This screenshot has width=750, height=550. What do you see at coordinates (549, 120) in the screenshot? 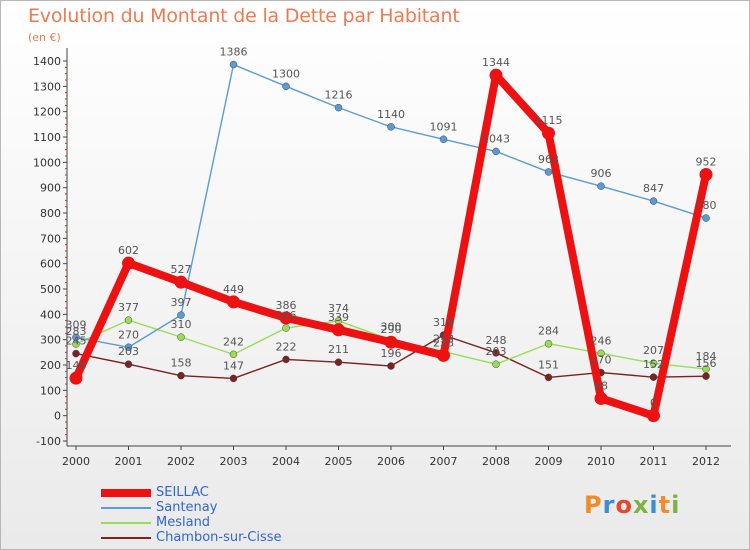
I see `data-label: 1115` at bounding box center [549, 120].